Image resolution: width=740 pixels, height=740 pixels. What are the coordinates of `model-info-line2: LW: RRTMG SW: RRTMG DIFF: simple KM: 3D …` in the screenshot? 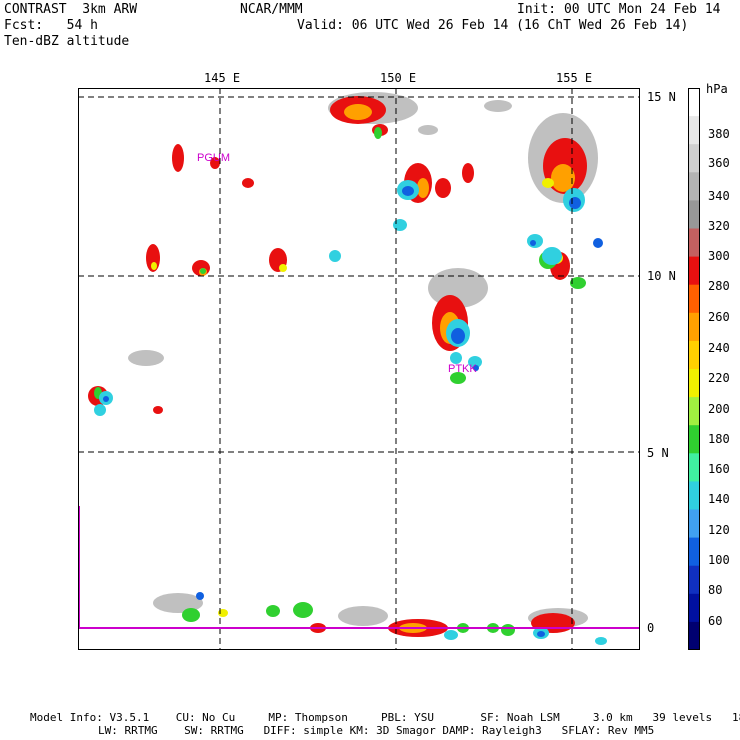 It's located at (376, 730).